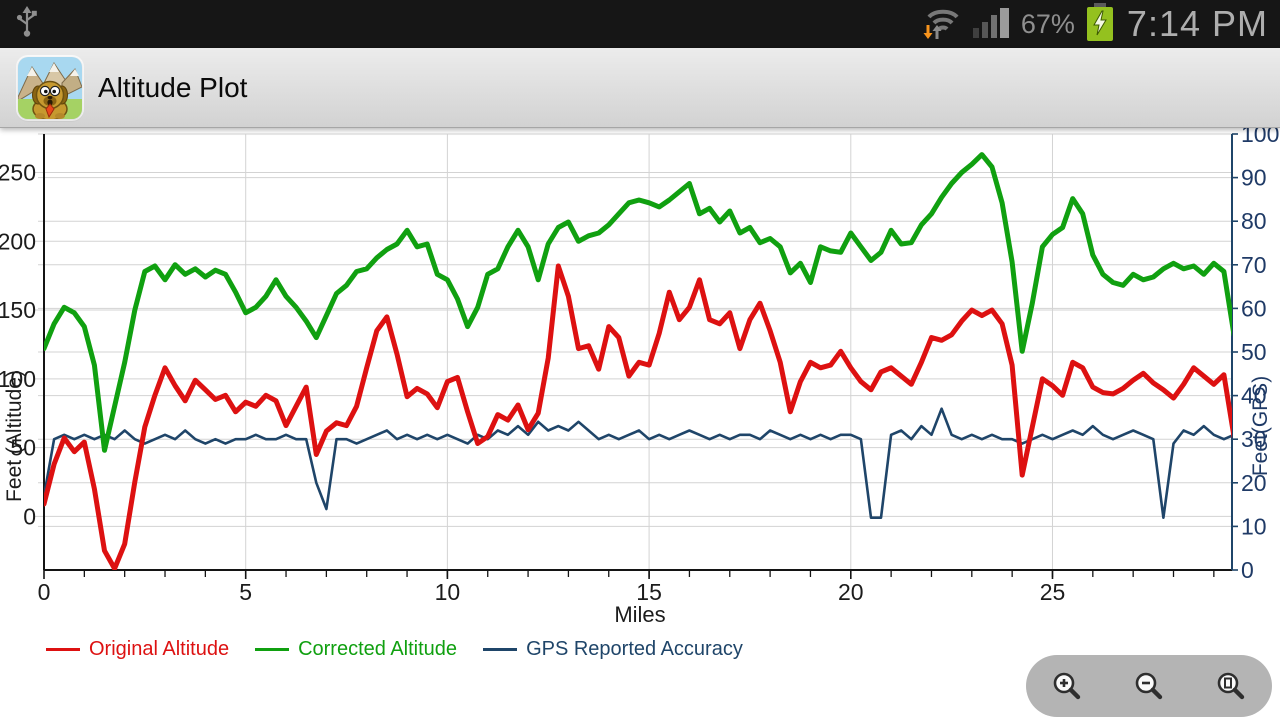 Image resolution: width=1280 pixels, height=720 pixels. What do you see at coordinates (1254, 265) in the screenshot?
I see `right-tick-label: 70` at bounding box center [1254, 265].